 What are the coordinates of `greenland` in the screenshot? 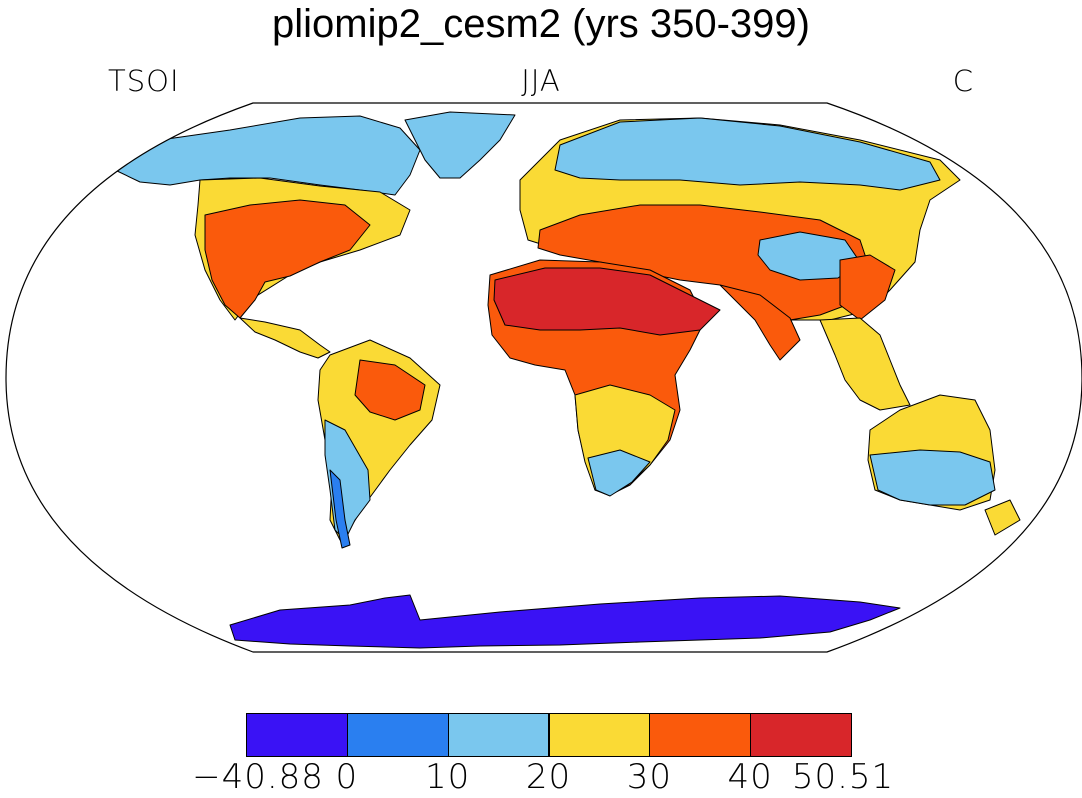 It's located at (460, 145).